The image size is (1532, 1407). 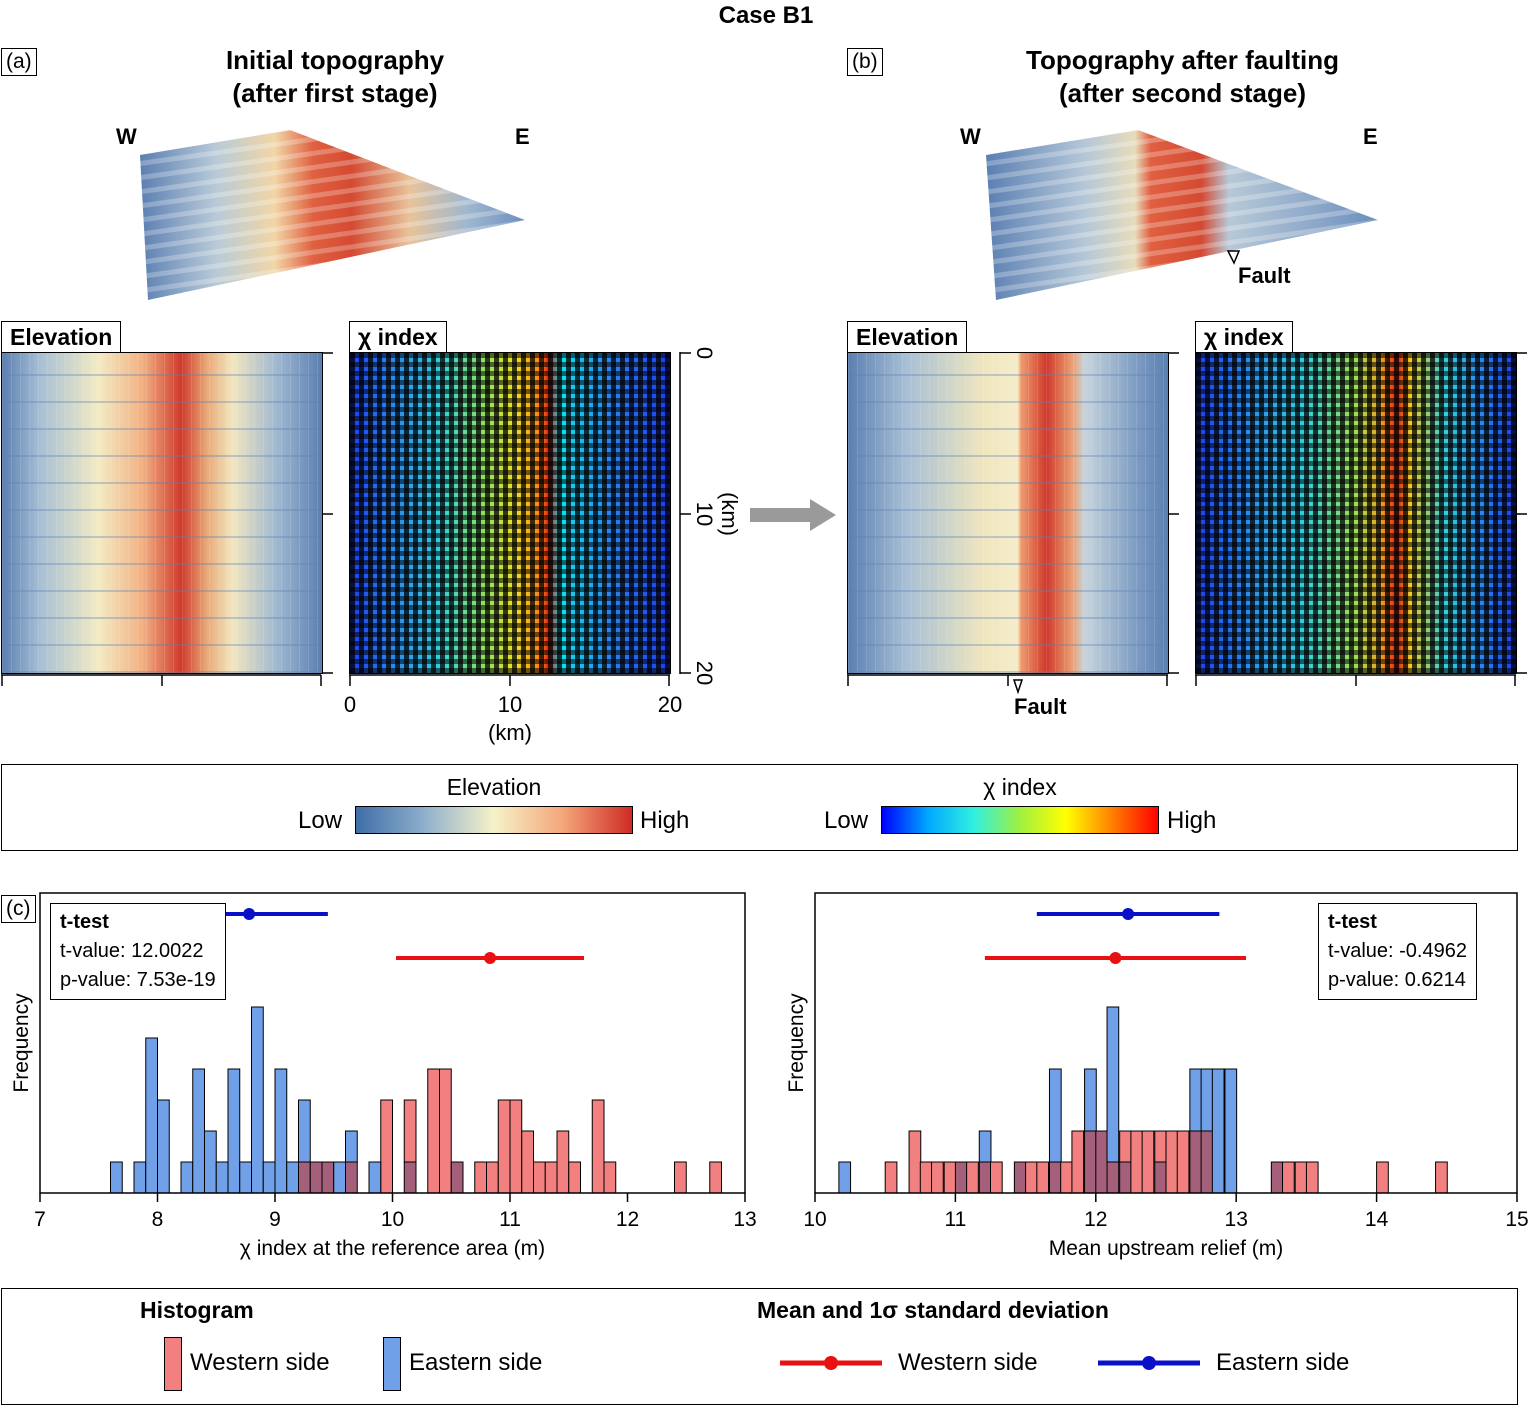 What do you see at coordinates (1192, 820) in the screenshot?
I see `chi-colorbar-high: High` at bounding box center [1192, 820].